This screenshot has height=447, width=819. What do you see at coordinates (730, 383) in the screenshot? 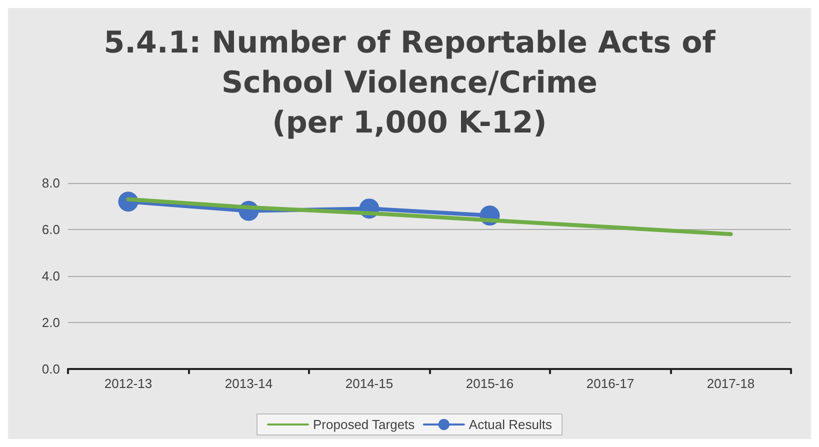
I see `x-tick-label: 2017-18` at bounding box center [730, 383].